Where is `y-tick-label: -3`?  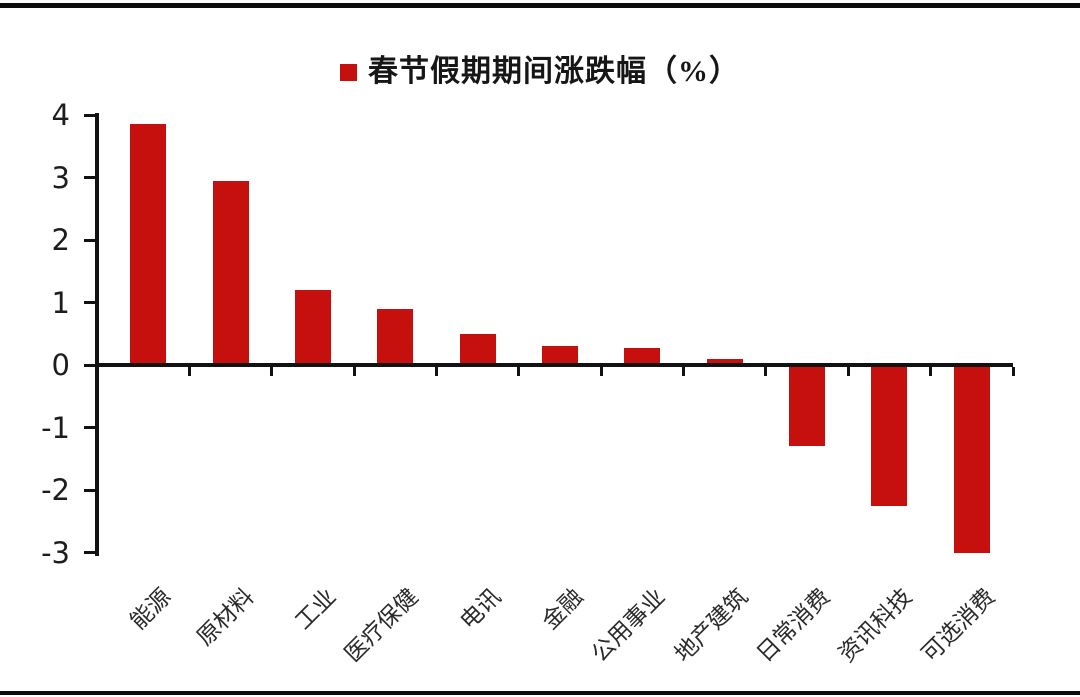
y-tick-label: -3 is located at coordinates (55, 552).